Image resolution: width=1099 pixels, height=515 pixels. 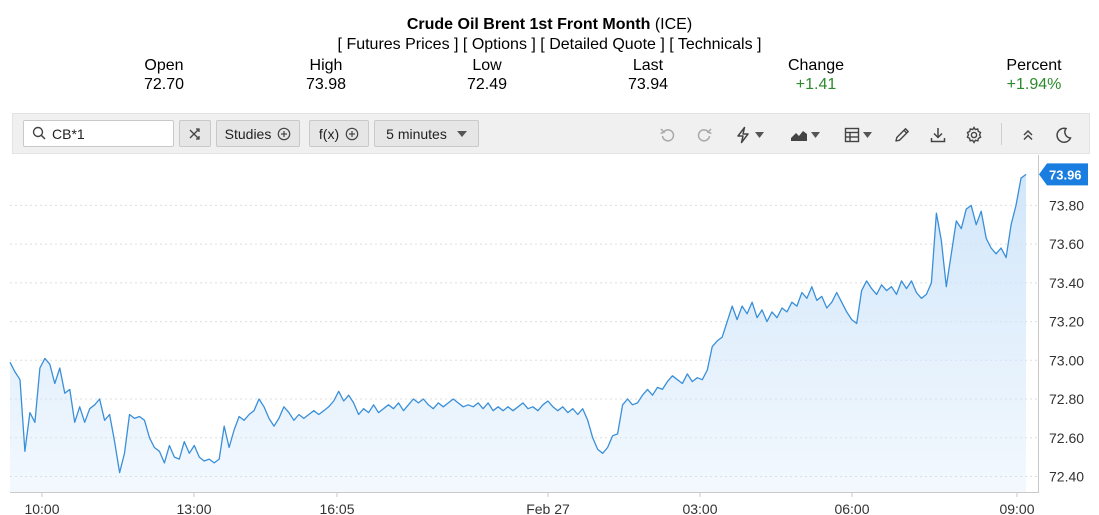 I want to click on y-tick-label: 73.60, so click(x=1066, y=244).